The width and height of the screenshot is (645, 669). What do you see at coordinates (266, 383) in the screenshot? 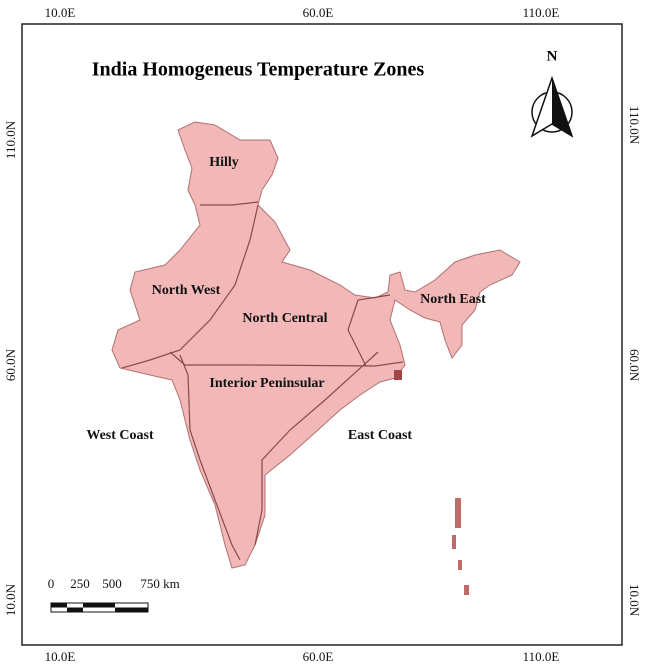
I see `zone-label: Interior Peninsular` at bounding box center [266, 383].